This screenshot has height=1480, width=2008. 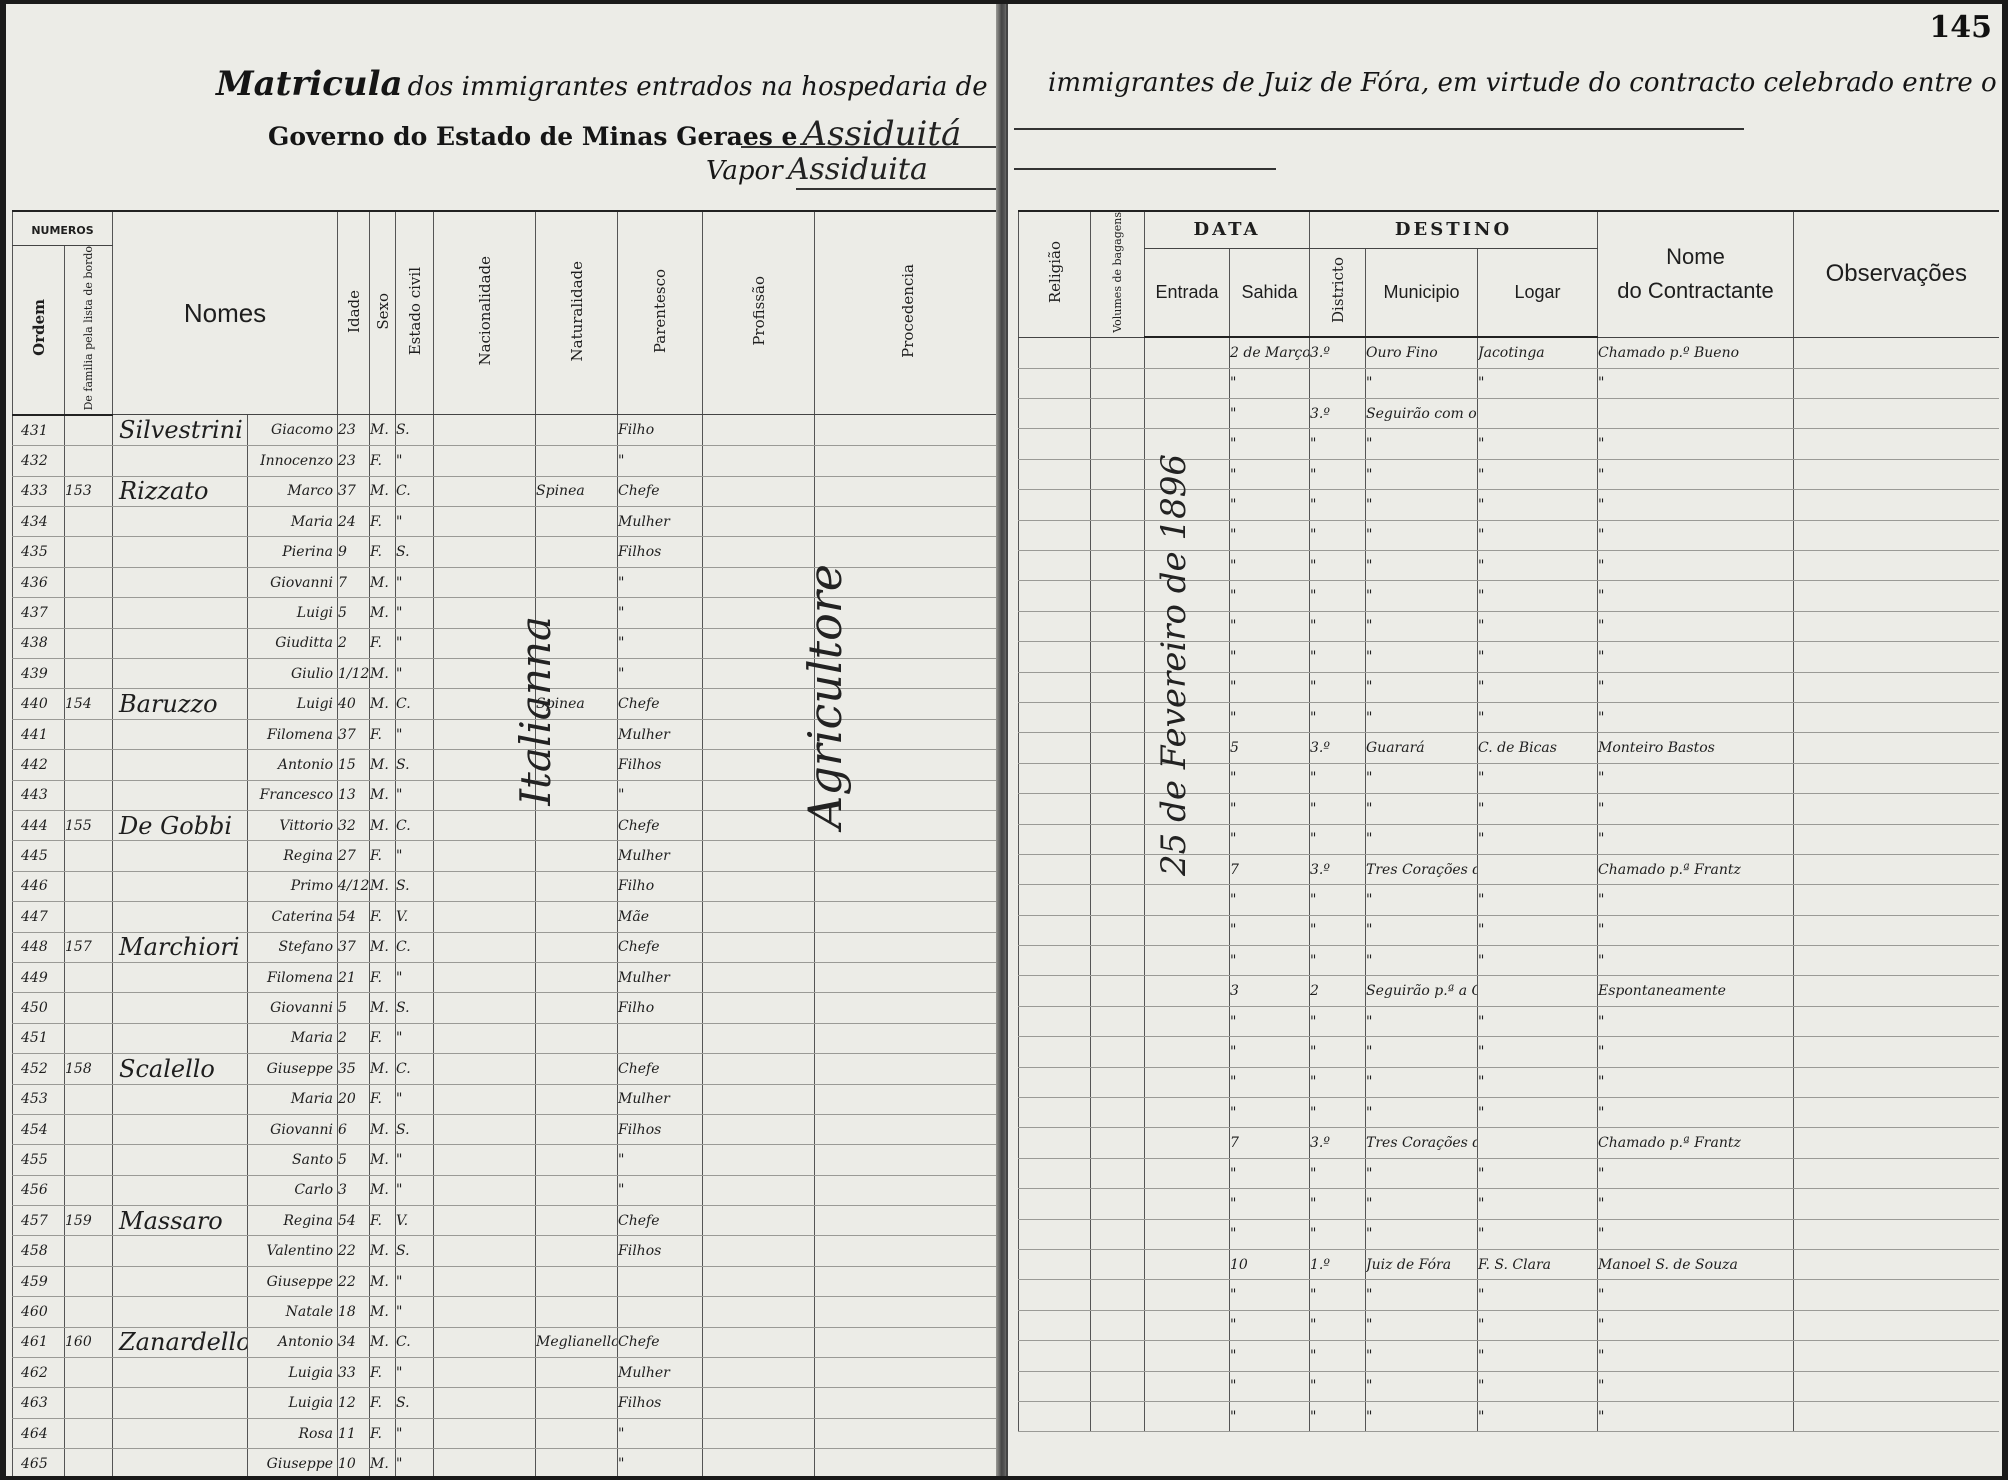 I want to click on vapor-underline-right, so click(x=1145, y=169).